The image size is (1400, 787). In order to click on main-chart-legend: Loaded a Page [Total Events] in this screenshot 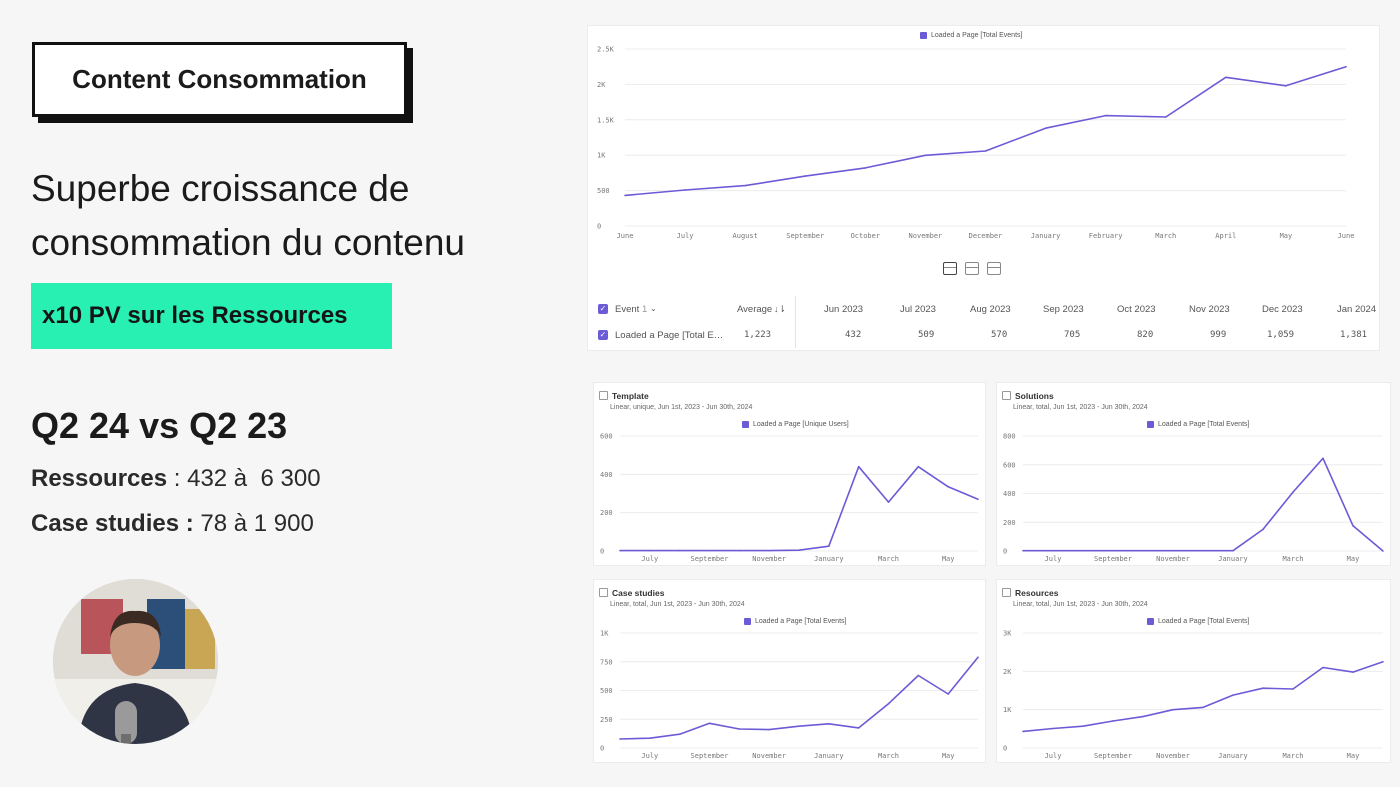, I will do `click(971, 35)`.